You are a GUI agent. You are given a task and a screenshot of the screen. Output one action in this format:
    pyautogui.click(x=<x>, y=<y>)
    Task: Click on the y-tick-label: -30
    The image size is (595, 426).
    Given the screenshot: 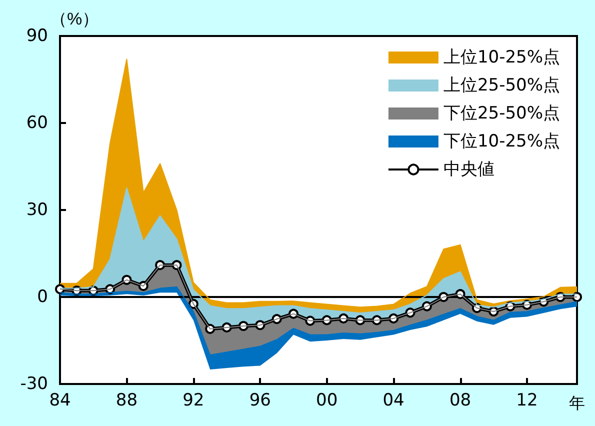 What is the action you would take?
    pyautogui.click(x=34, y=384)
    